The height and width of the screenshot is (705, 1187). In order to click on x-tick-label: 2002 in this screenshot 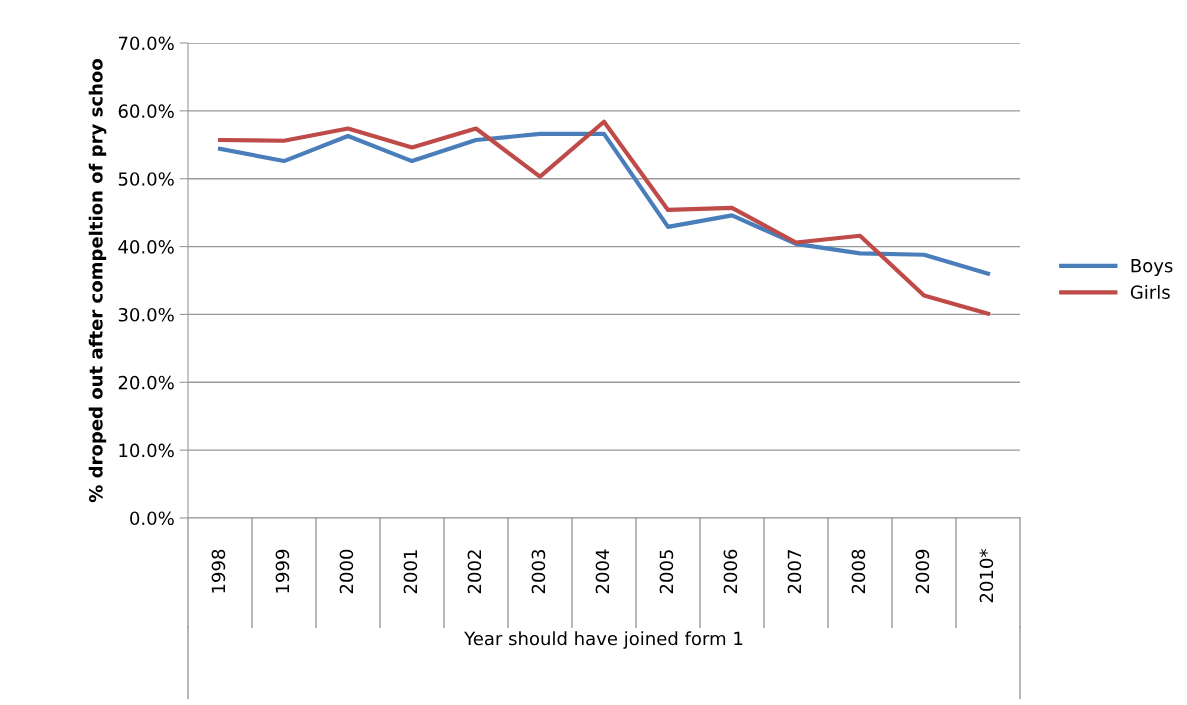, I will do `click(474, 572)`.